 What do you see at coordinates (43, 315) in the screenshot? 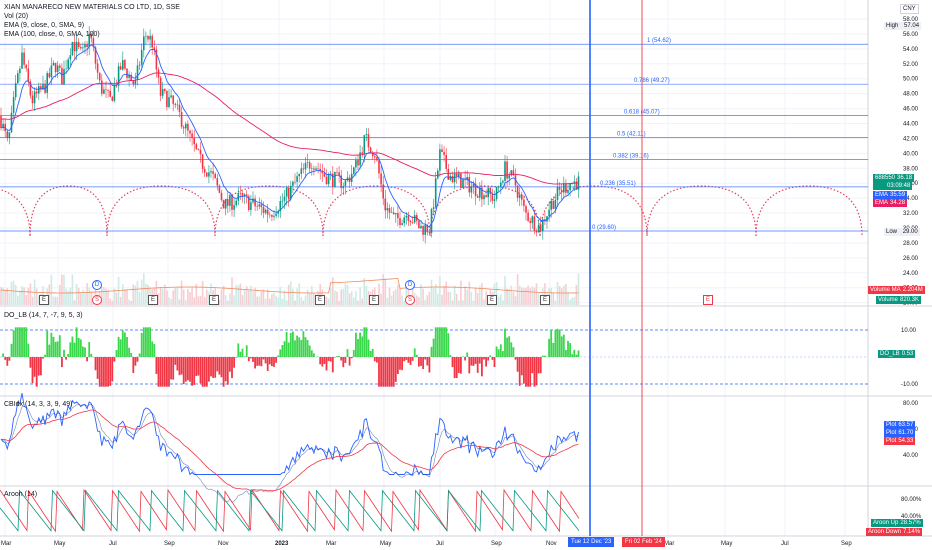
I see `legend-do-lb: DO_LB (14, 7, -7, 9, 5, 3)` at bounding box center [43, 315].